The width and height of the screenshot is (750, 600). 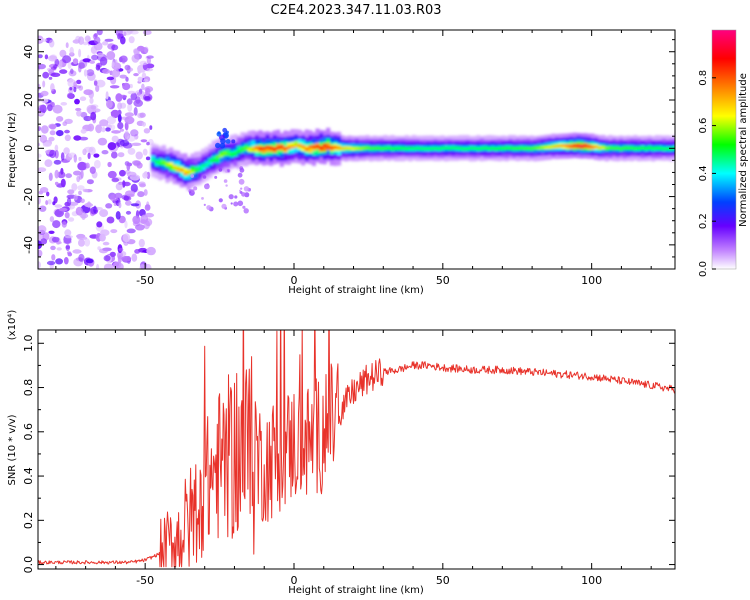 What do you see at coordinates (12, 325) in the screenshot?
I see `snr-y-multiplier: (x10⁴)` at bounding box center [12, 325].